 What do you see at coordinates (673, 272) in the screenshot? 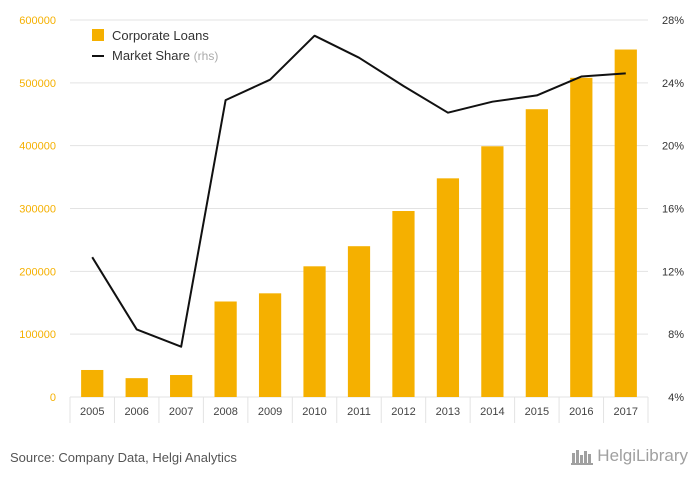
I see `y-right-tick-label: 12%` at bounding box center [673, 272].